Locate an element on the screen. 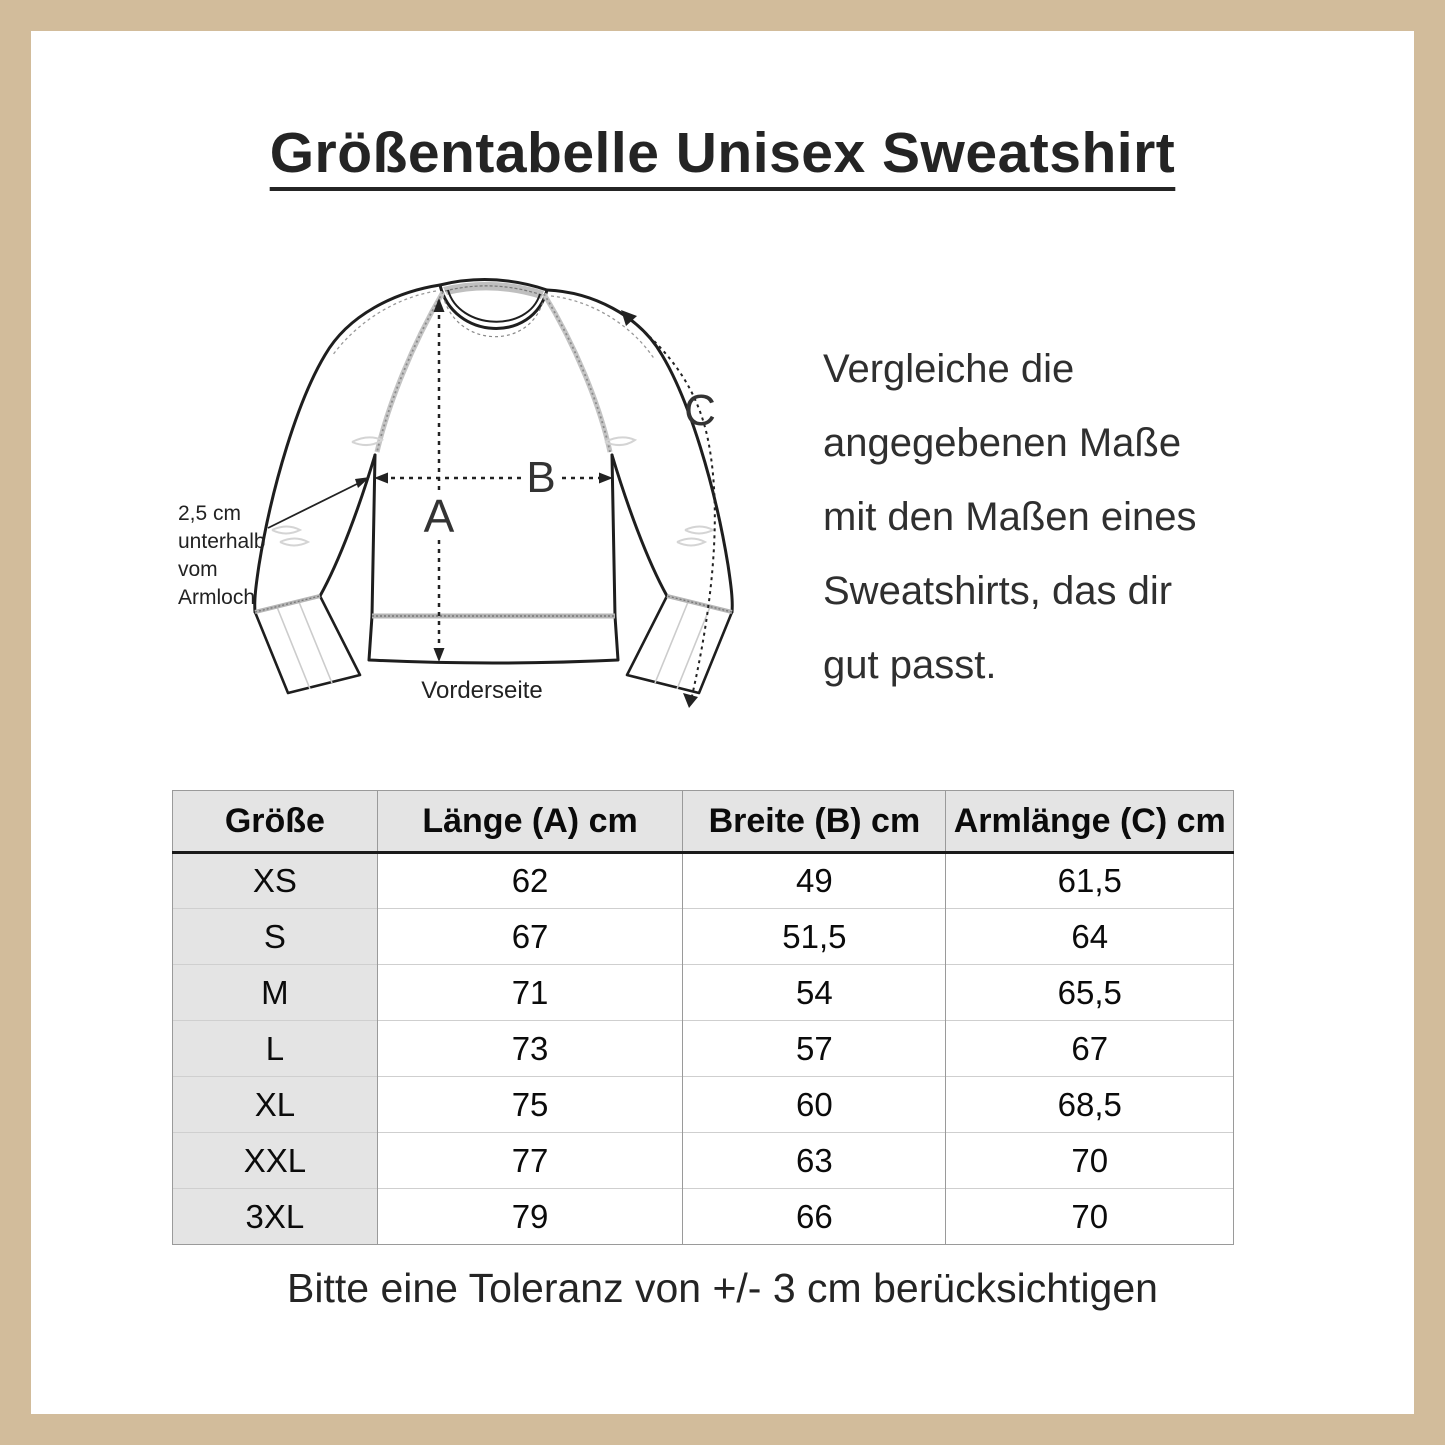 The height and width of the screenshot is (1445, 1445). table-row: M 71 54 65,5 is located at coordinates (703, 992).